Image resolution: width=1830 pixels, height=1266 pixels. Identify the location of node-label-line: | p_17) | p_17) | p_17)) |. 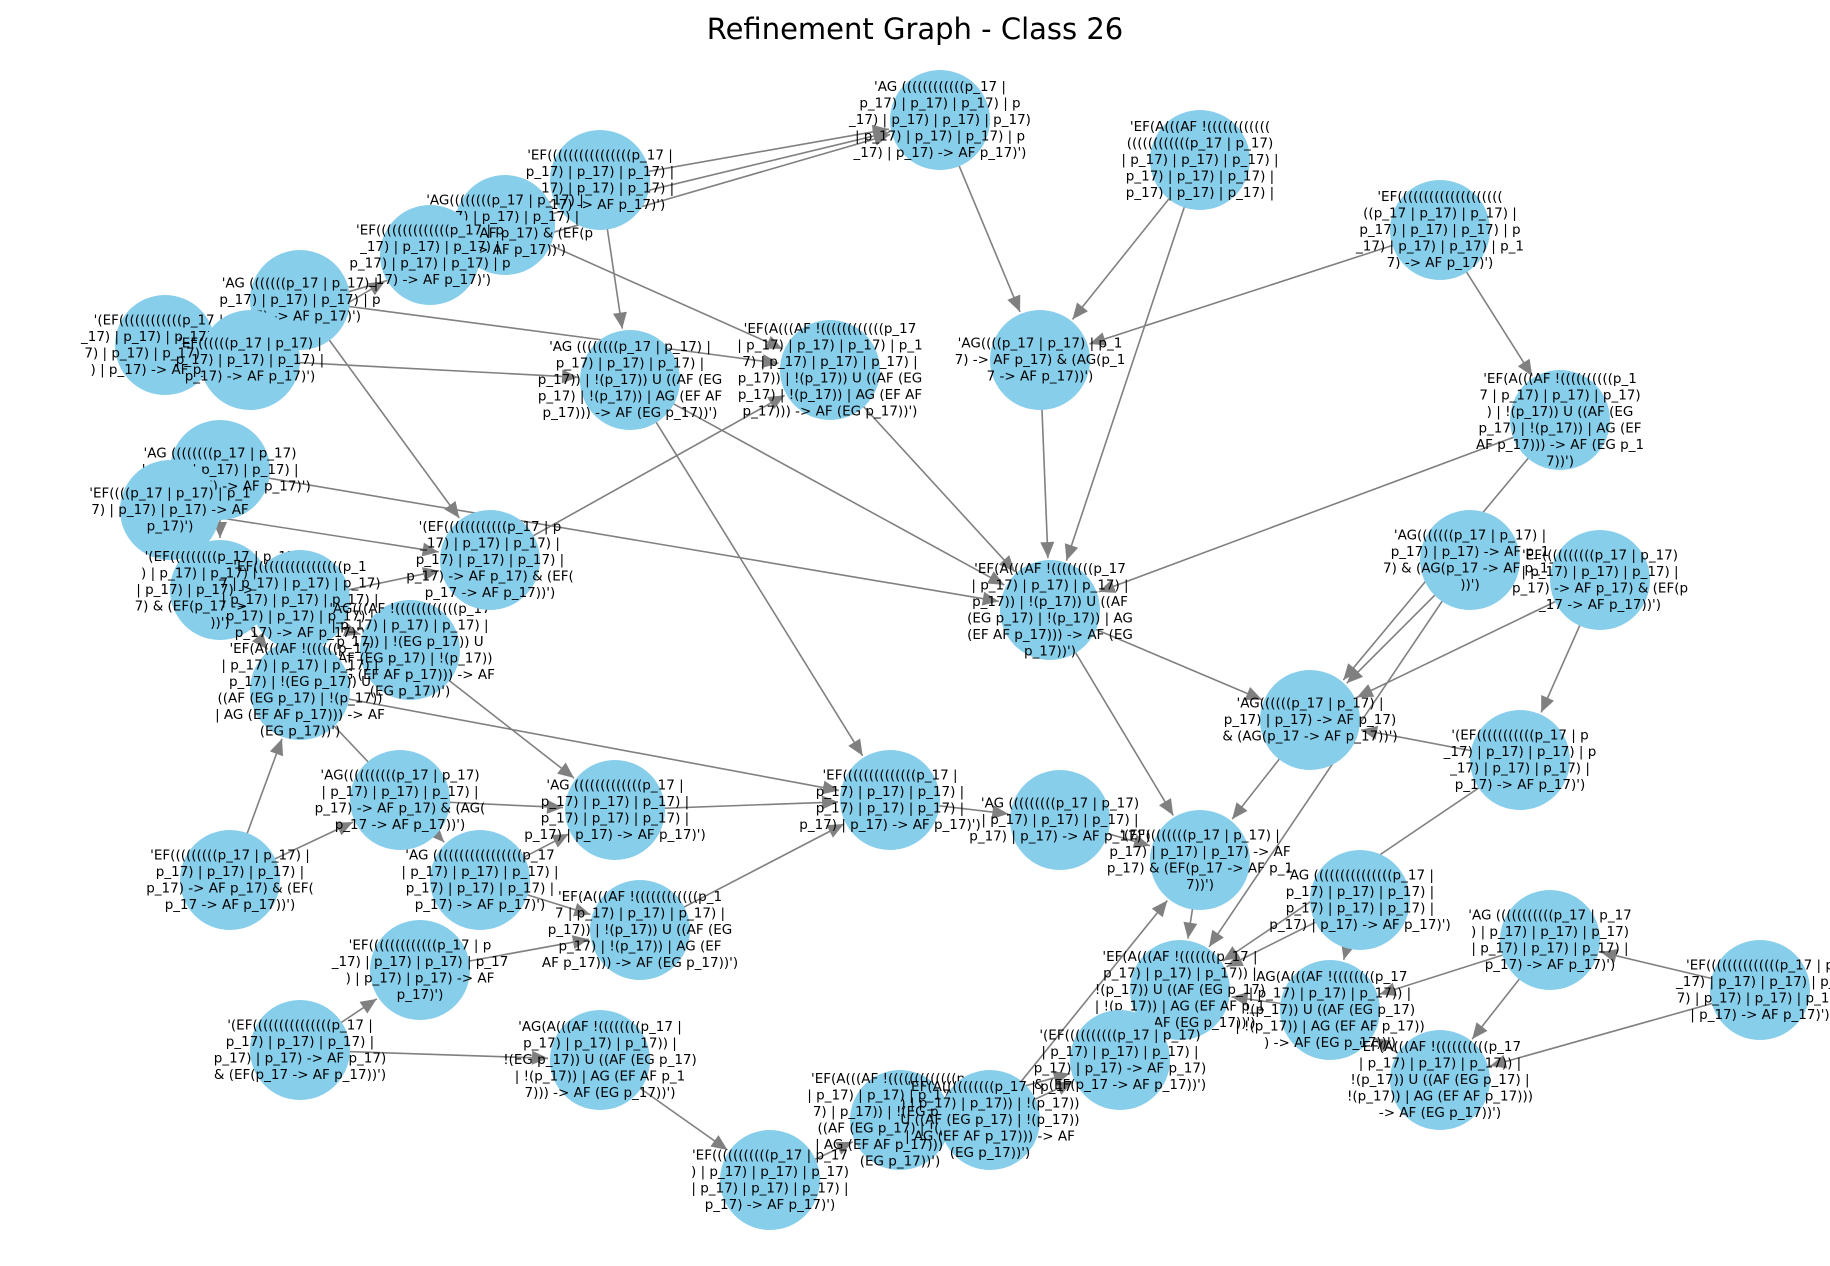
(1330, 994).